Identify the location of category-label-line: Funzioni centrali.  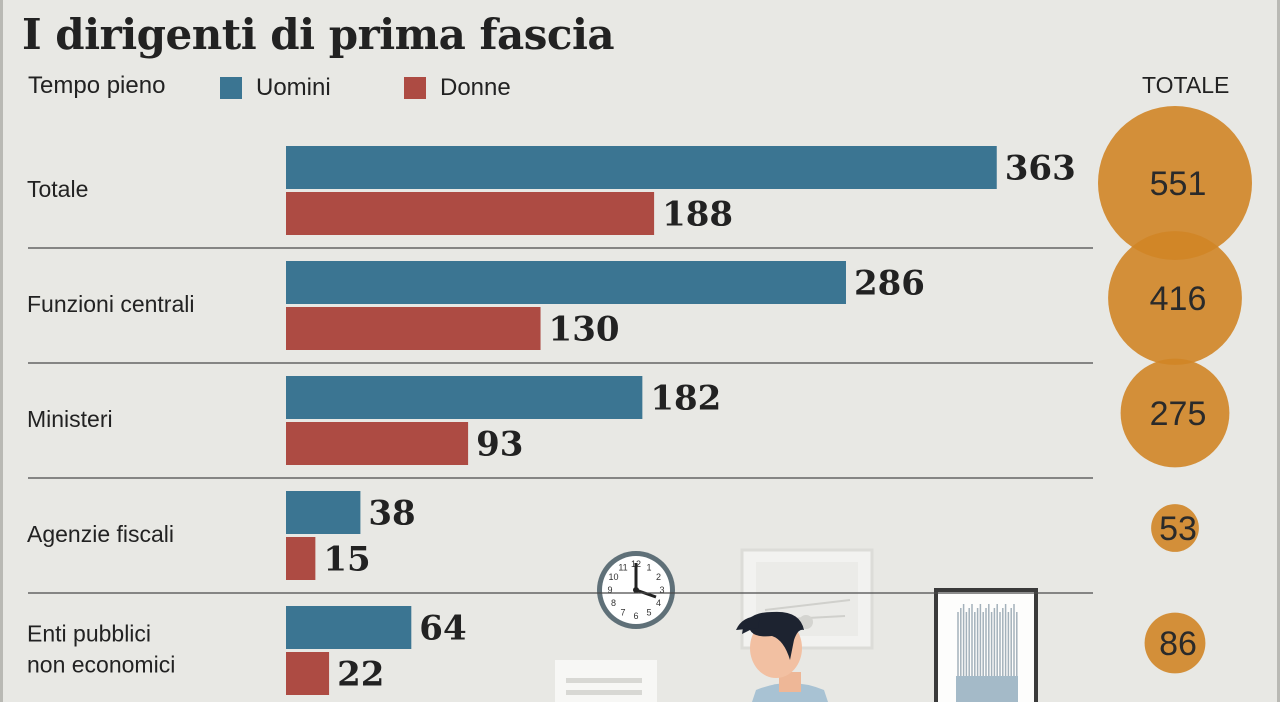
(110, 304).